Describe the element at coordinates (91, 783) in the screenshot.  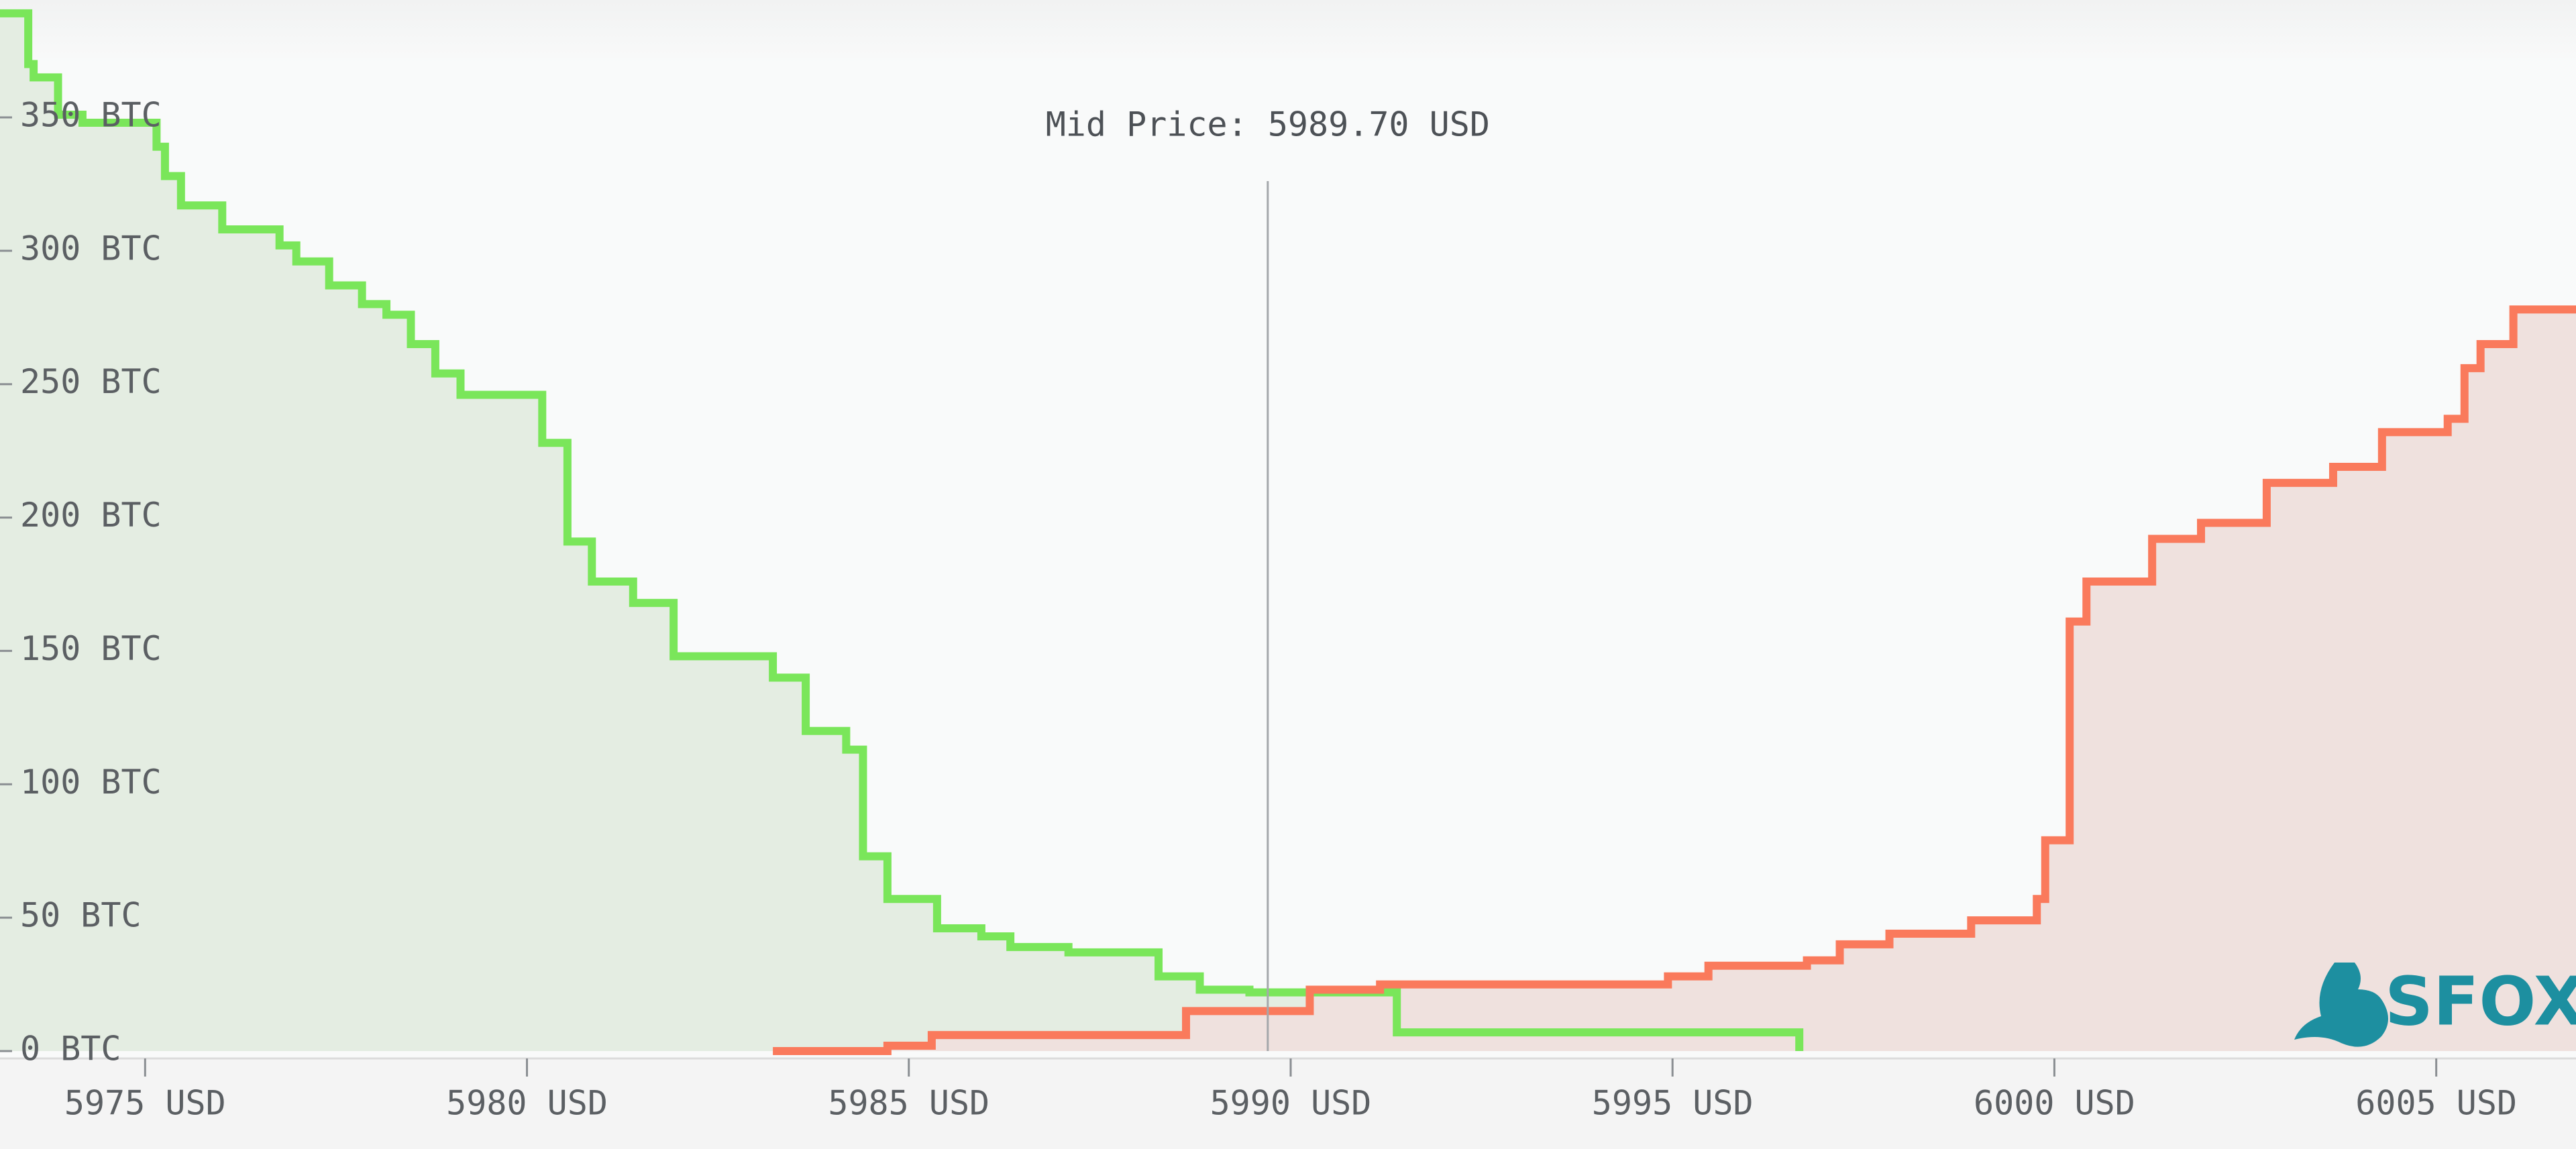
I see `y-tick-label: 100 BTC` at that location.